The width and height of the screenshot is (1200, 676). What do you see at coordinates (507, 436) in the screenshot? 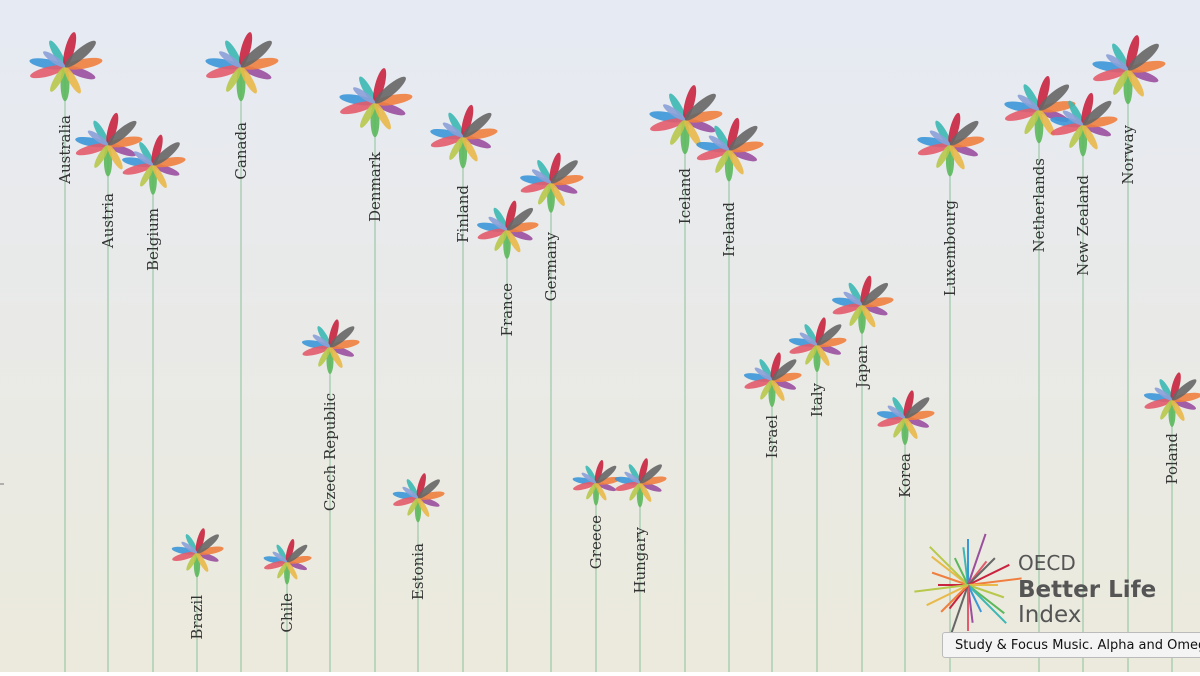
I see `country-flower: France` at bounding box center [507, 436].